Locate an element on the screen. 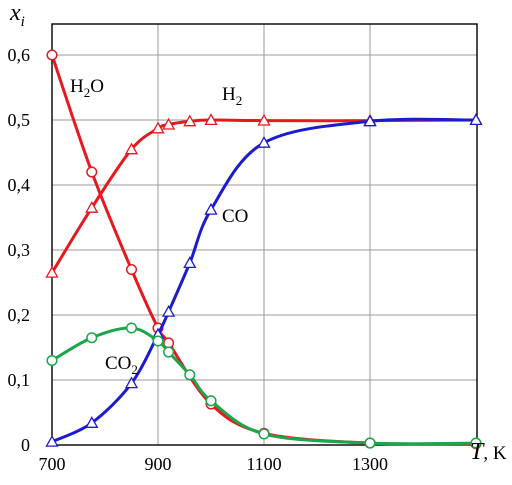 This screenshot has width=512, height=485. y-tick-label: 0 is located at coordinates (25, 445).